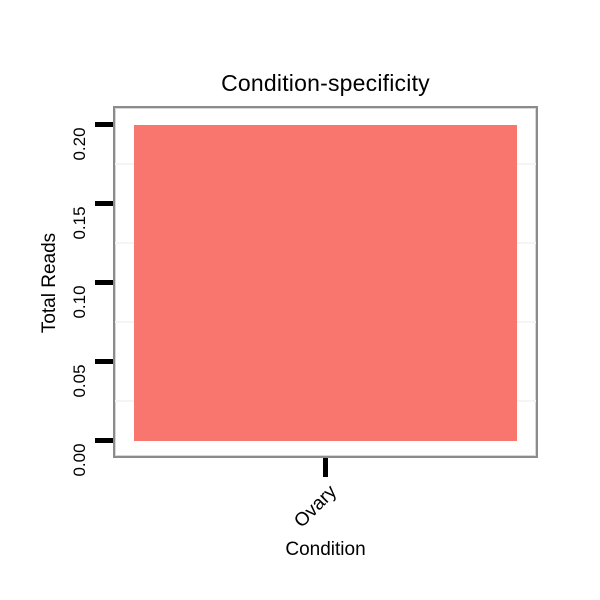  I want to click on y-axis-title: Total Reads, so click(49, 283).